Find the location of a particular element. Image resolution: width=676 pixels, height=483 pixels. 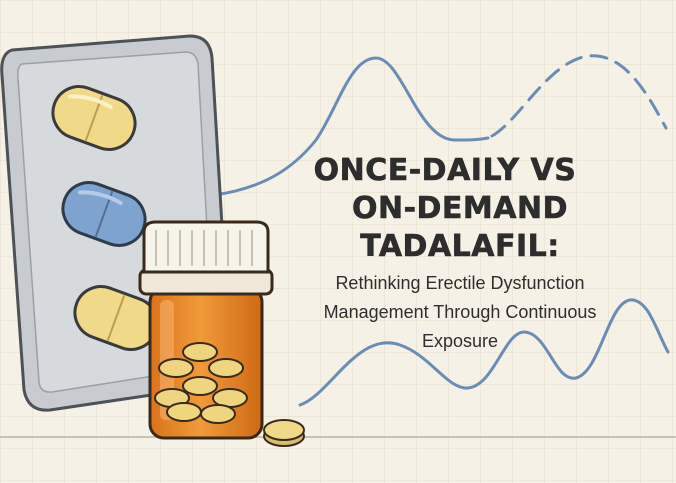

wave-curve-icon is located at coordinates (484, 352).